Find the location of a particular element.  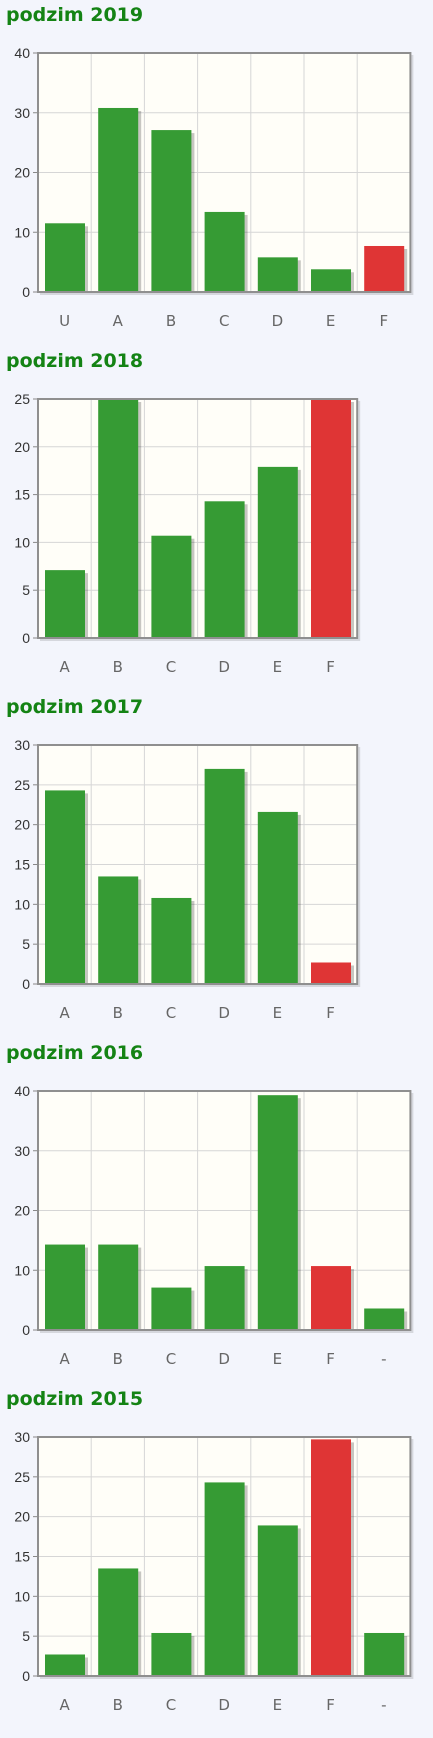

bar-chart: 0 5 10 15 20 25 A B C D E F is located at coordinates (187, 533).